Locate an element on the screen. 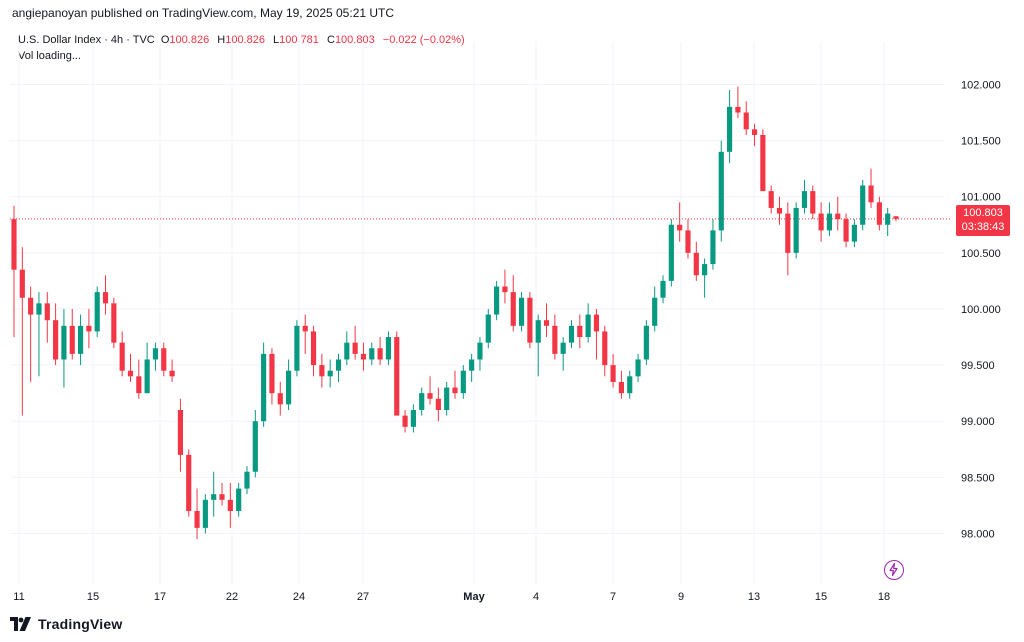 This screenshot has height=642, width=1024. price-tick-label: 98.500 is located at coordinates (978, 478).